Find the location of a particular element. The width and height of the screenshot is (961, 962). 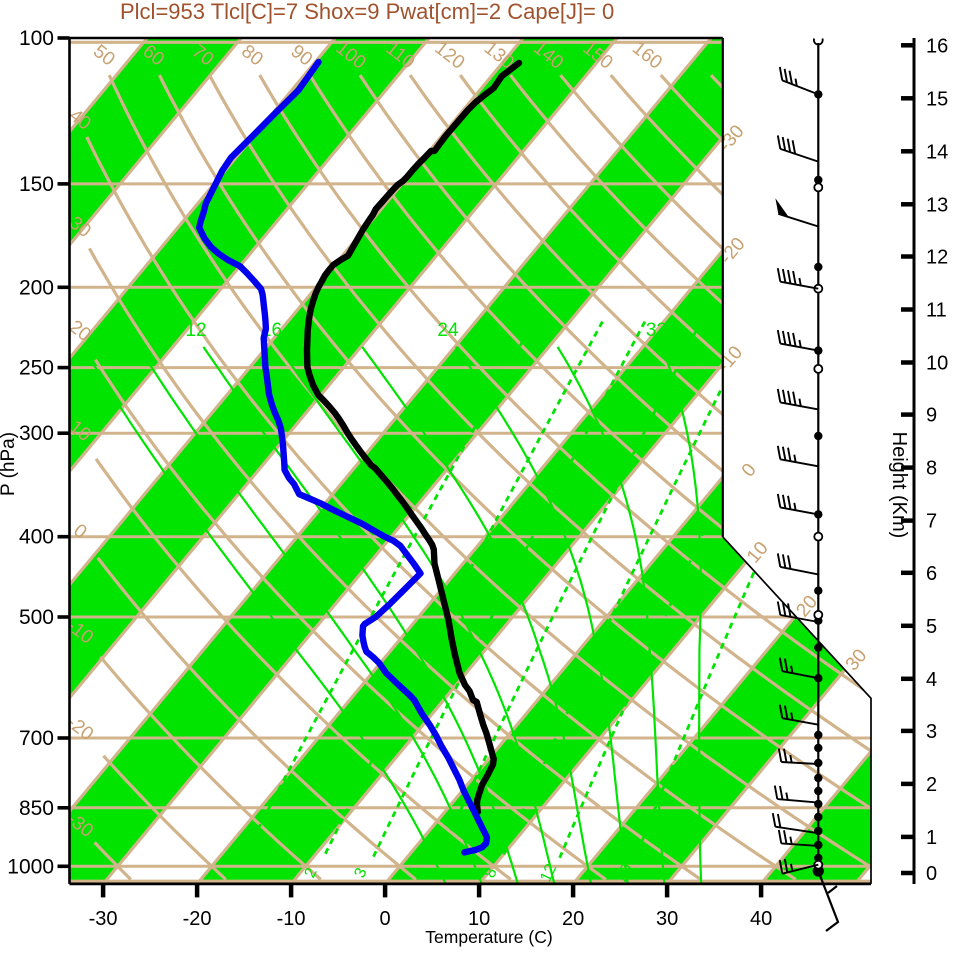

svg-text: 30 is located at coordinates (667, 919).